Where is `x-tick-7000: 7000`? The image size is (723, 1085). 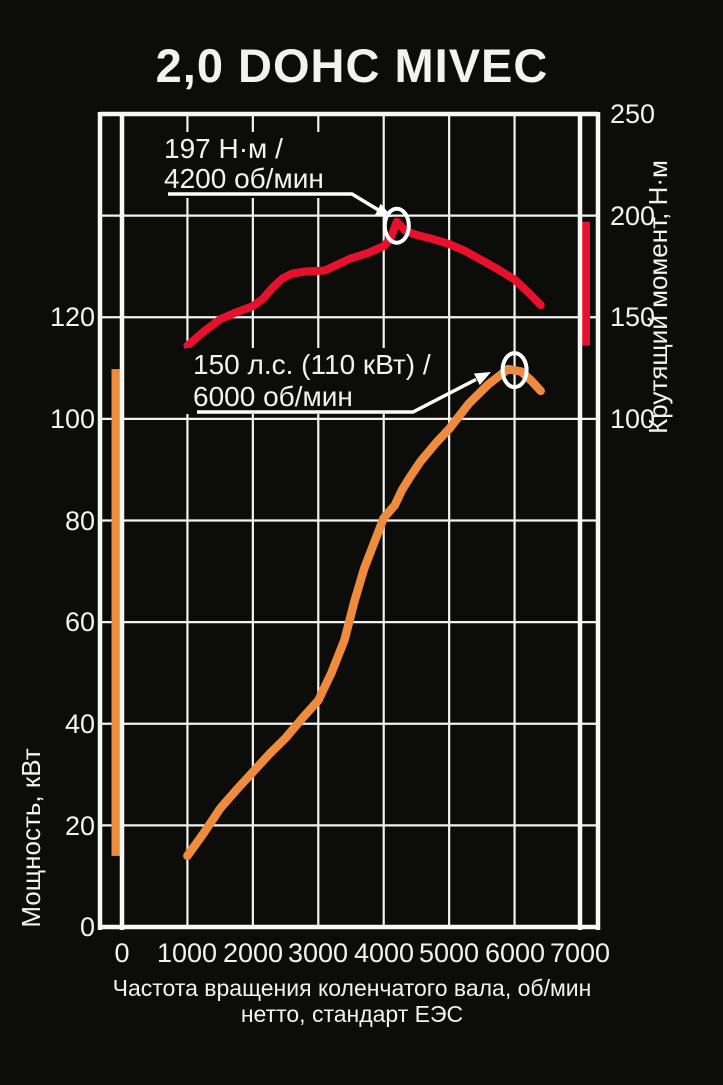
x-tick-7000: 7000 is located at coordinates (580, 953).